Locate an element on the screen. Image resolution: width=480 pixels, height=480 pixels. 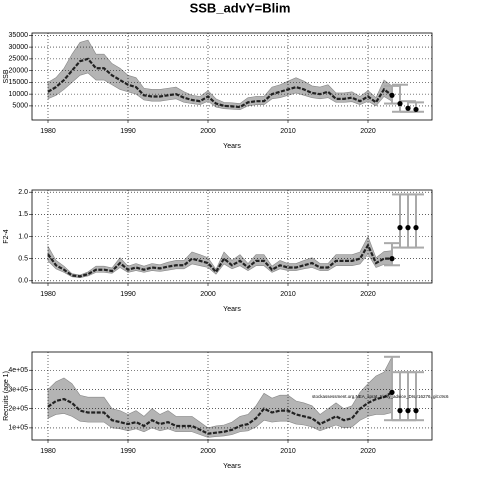
y-tick-label: 35000 is located at coordinates (19, 35).